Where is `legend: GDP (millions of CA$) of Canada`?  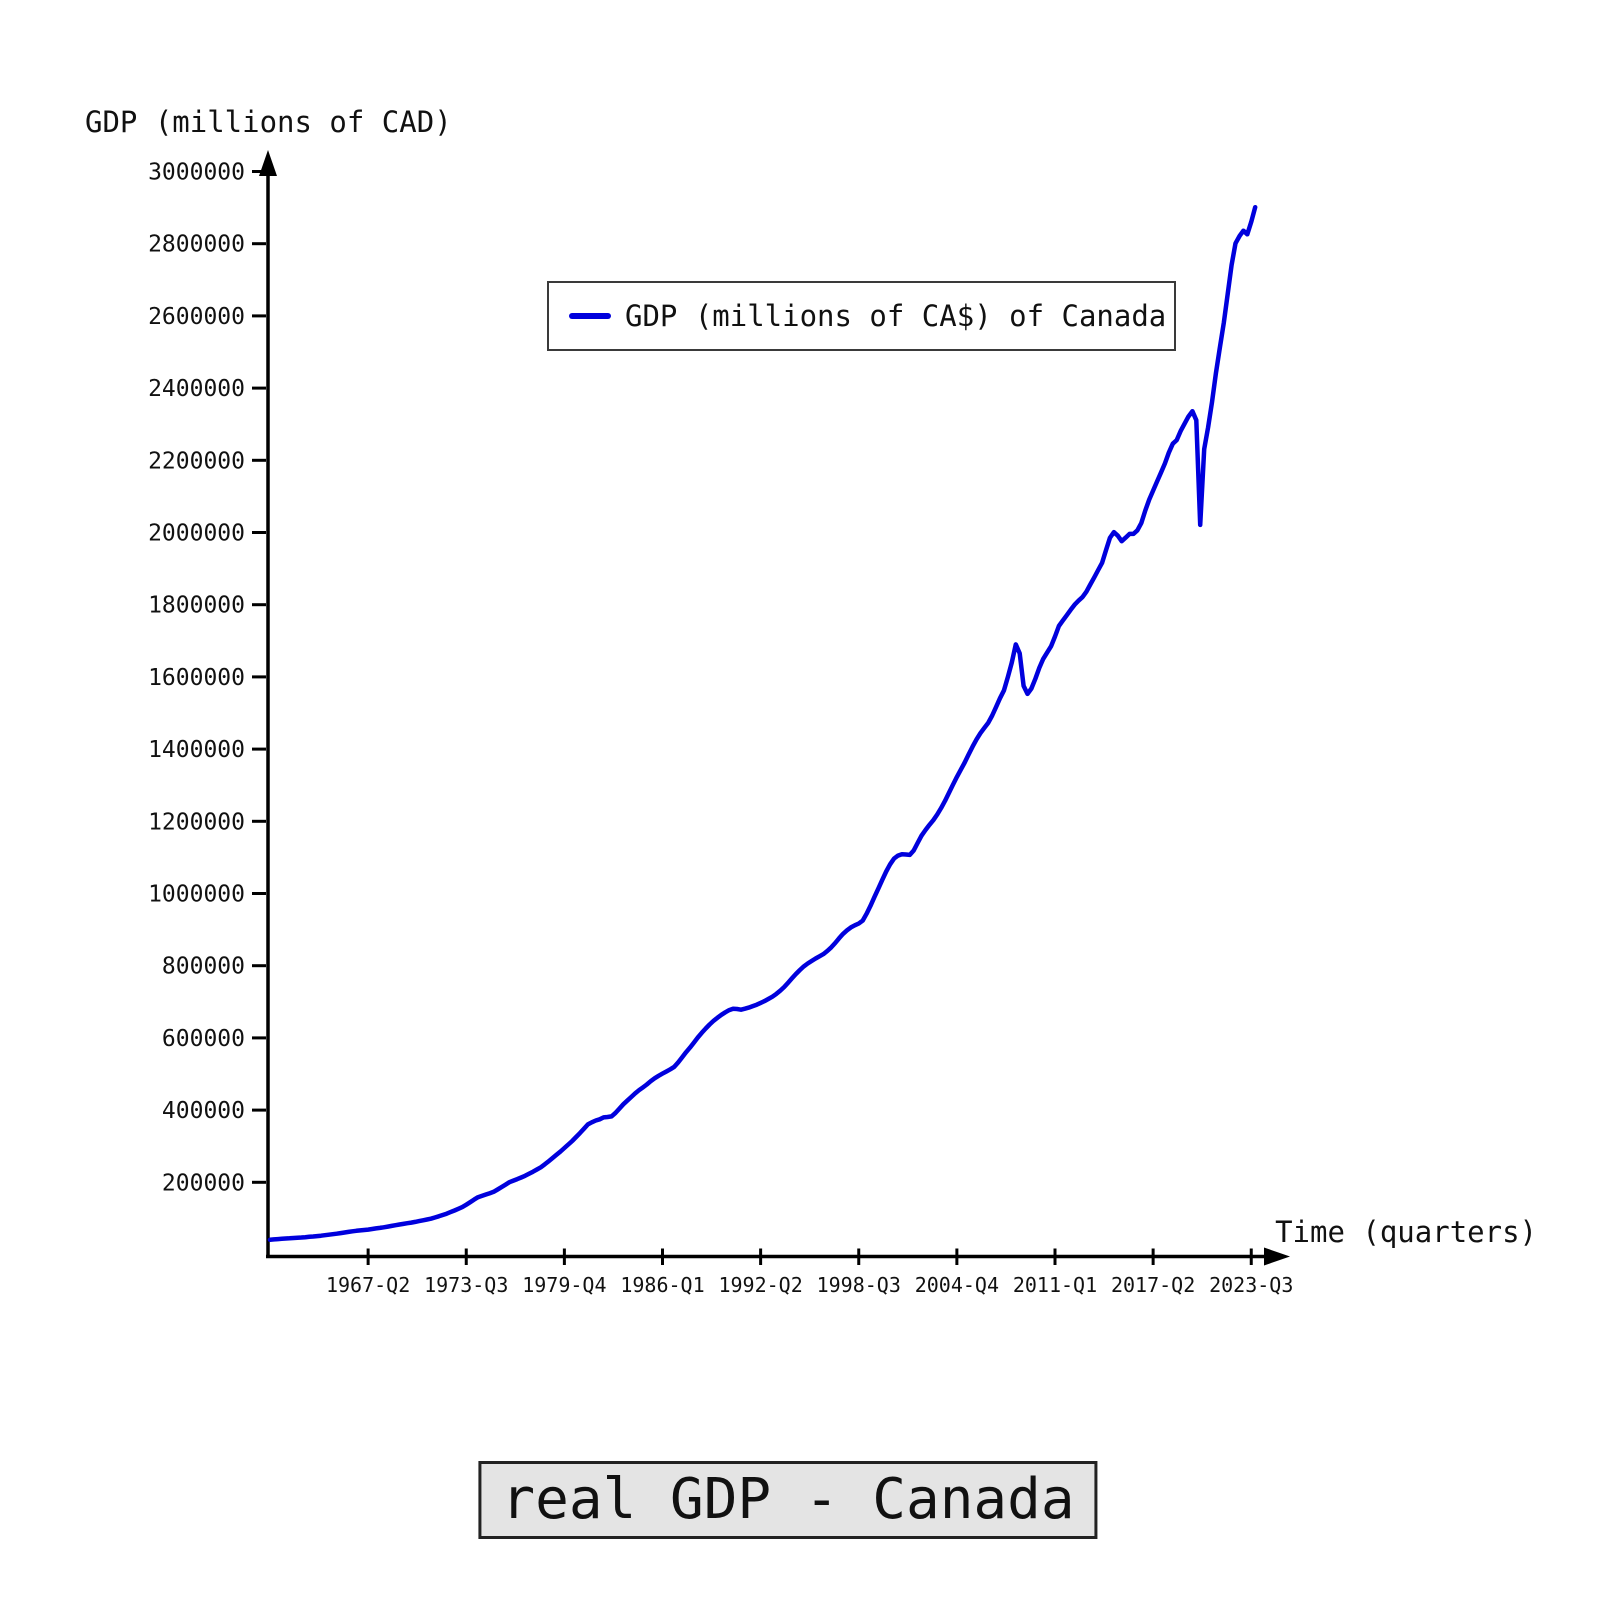 legend: GDP (millions of CA$) of Canada is located at coordinates (861, 316).